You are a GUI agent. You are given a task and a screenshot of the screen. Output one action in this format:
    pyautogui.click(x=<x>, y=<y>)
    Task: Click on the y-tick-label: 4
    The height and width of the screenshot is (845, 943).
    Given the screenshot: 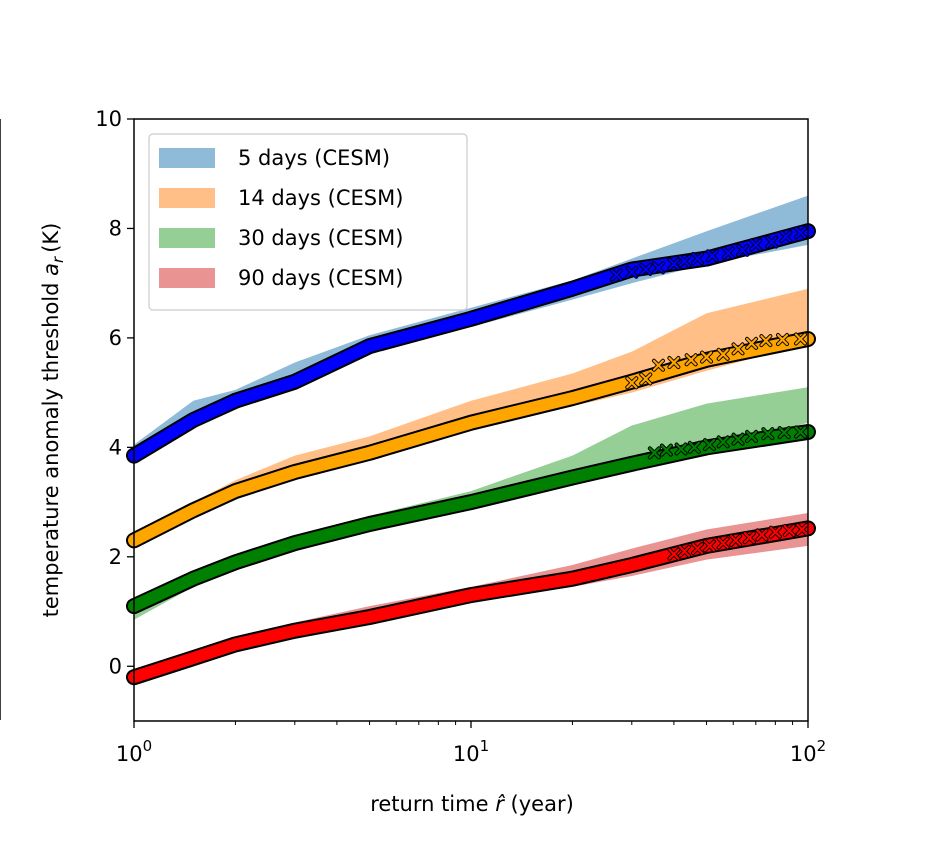 What is the action you would take?
    pyautogui.click(x=115, y=447)
    